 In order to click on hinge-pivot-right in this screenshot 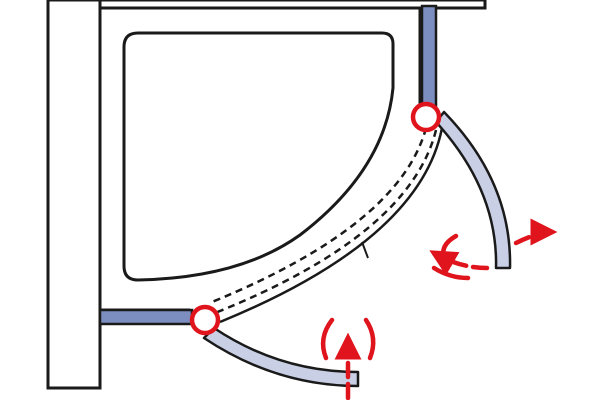, I will do `click(426, 117)`.